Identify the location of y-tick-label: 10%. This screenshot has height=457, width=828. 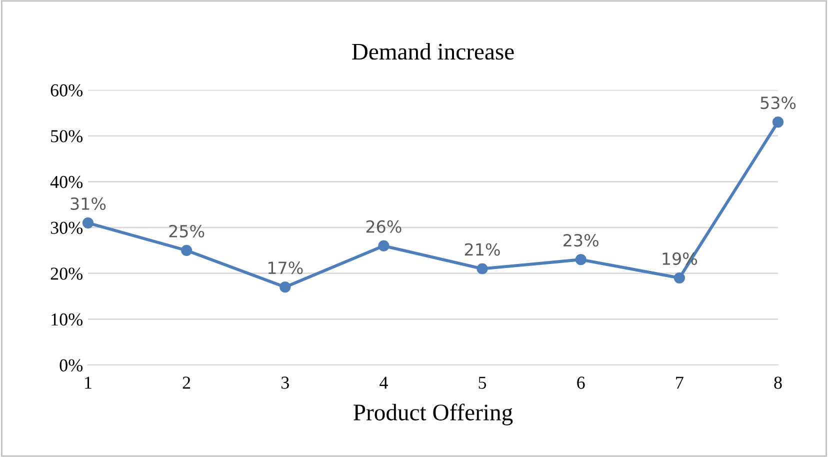
(67, 319).